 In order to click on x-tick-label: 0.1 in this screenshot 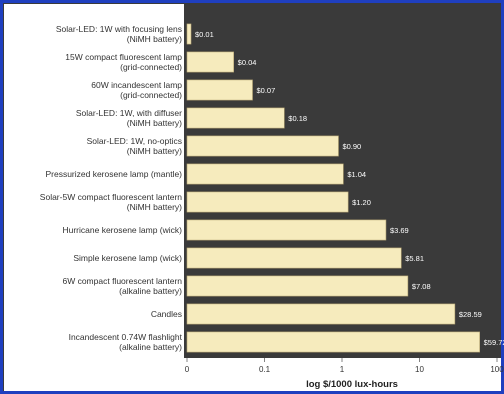, I will do `click(265, 369)`.